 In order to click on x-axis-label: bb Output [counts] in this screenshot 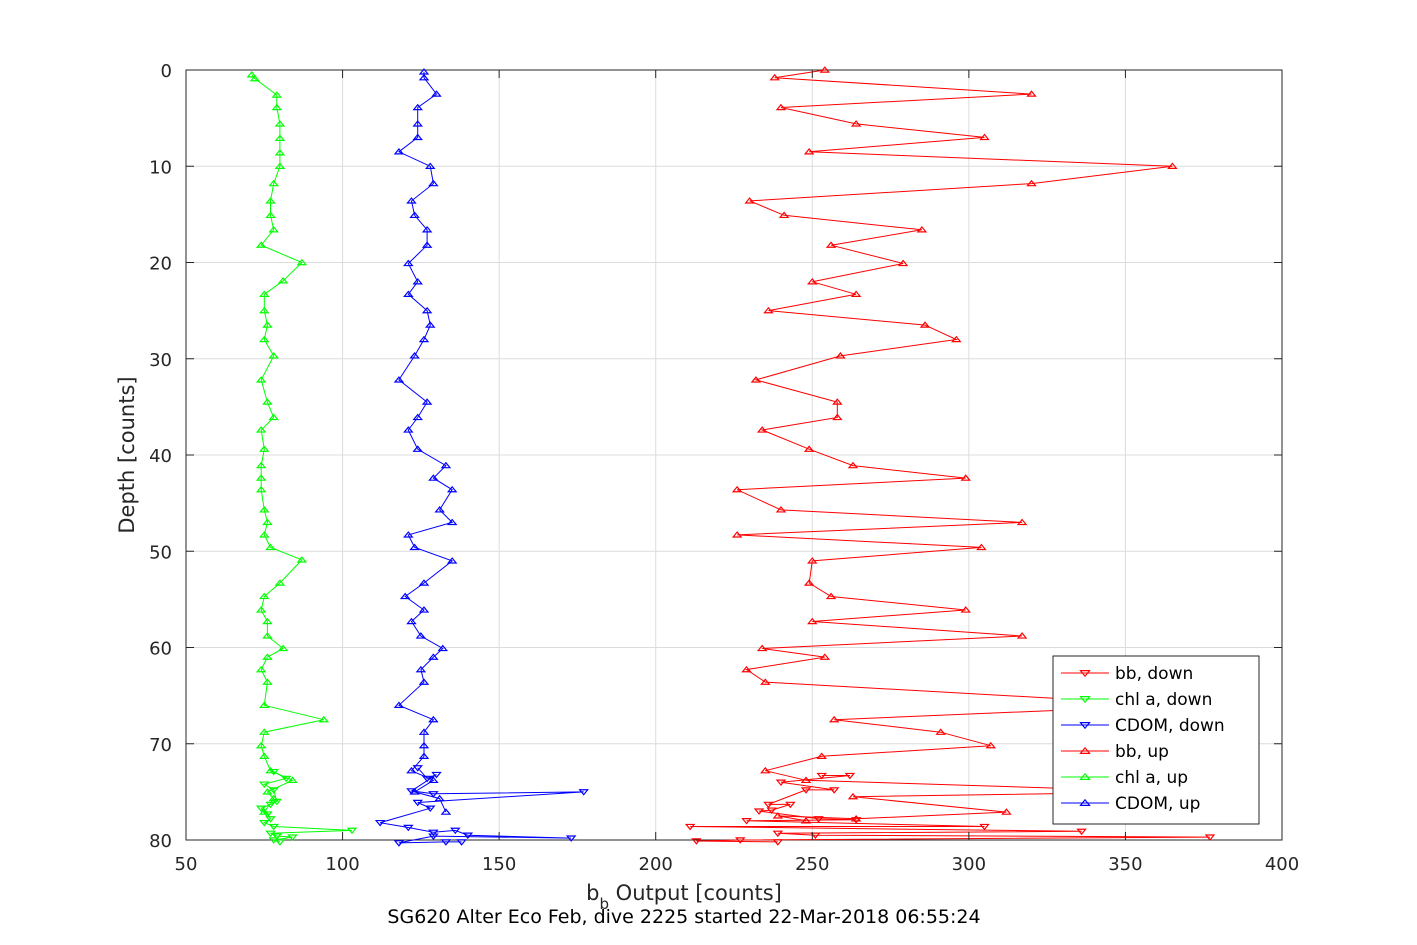, I will do `click(684, 897)`.